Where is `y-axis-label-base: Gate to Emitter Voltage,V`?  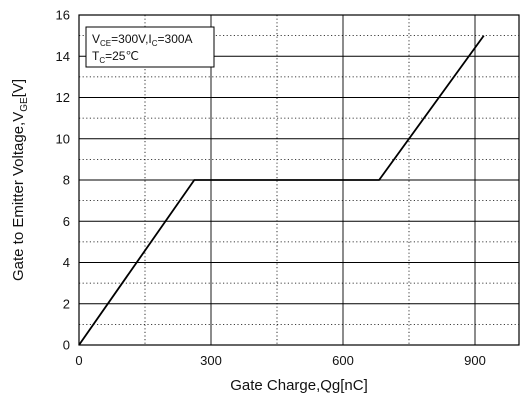 y-axis-label-base: Gate to Emitter Voltage,V is located at coordinates (18, 196).